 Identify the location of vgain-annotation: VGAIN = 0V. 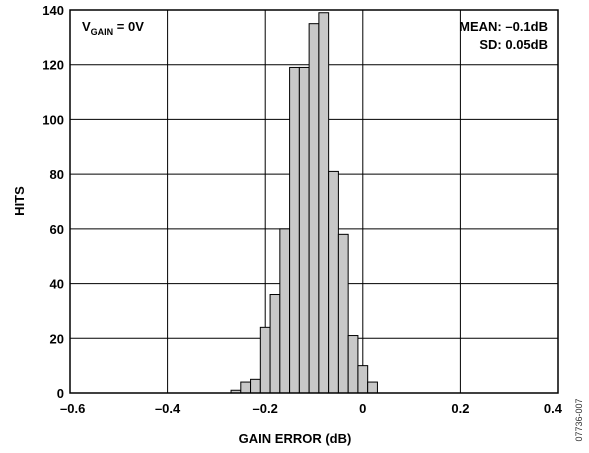
(113, 28).